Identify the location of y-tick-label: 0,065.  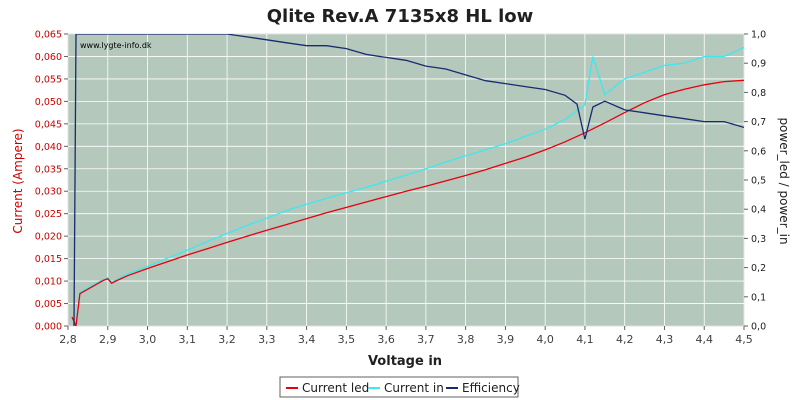
(48, 35).